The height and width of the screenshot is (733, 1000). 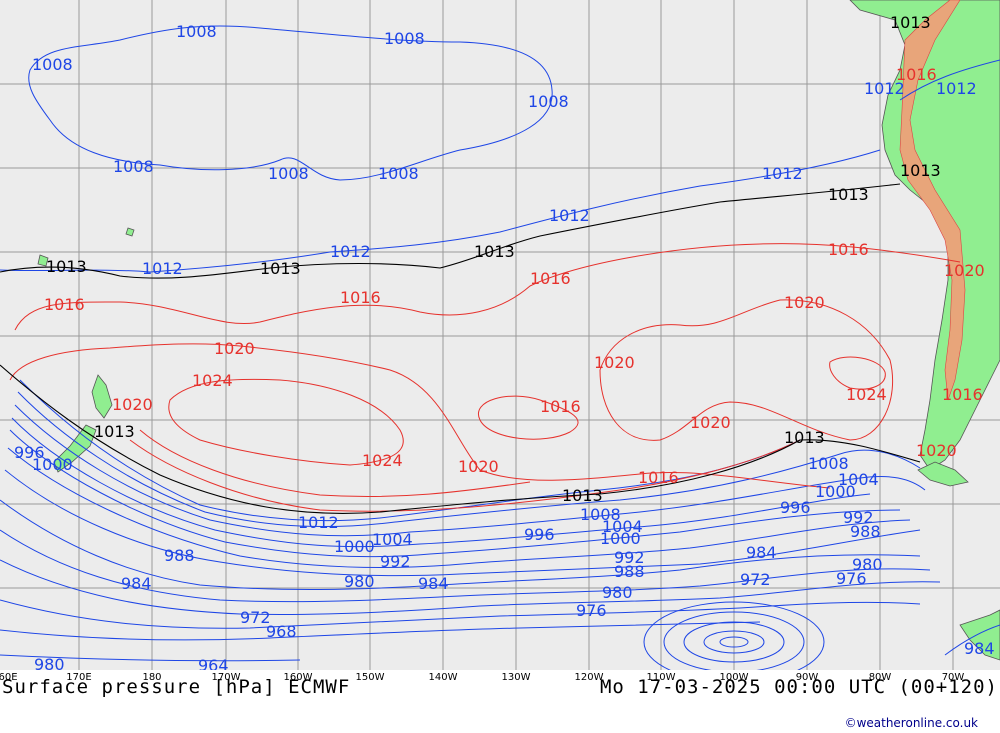 I want to click on label-964: 964, so click(x=213, y=663).